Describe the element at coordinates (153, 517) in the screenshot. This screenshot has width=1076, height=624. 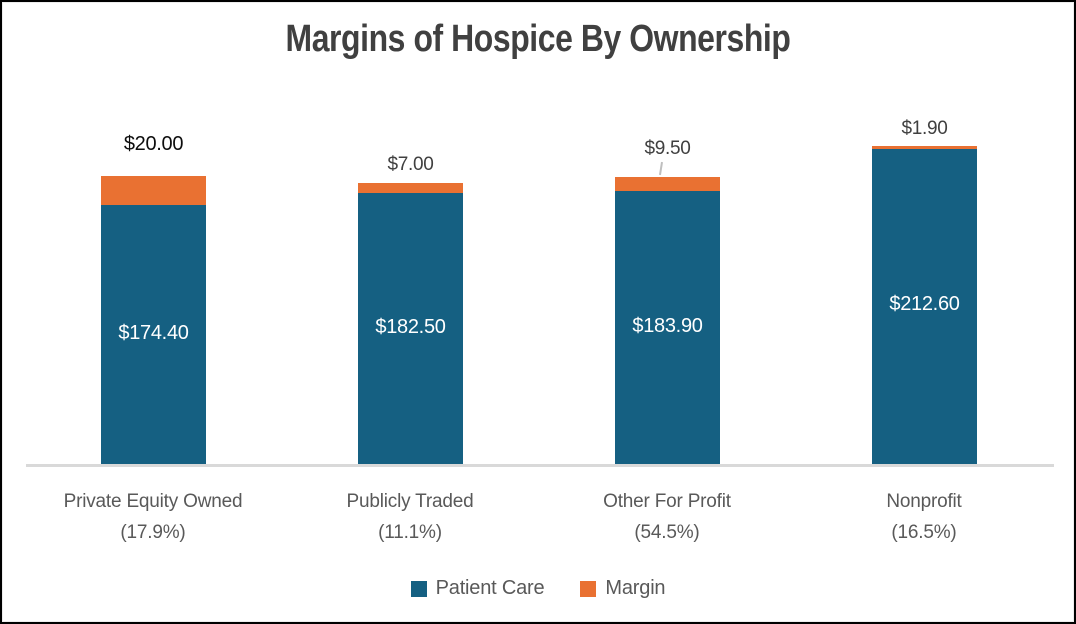
I see `category-label-private-equity: Private Equity Owned (17.9%)` at that location.